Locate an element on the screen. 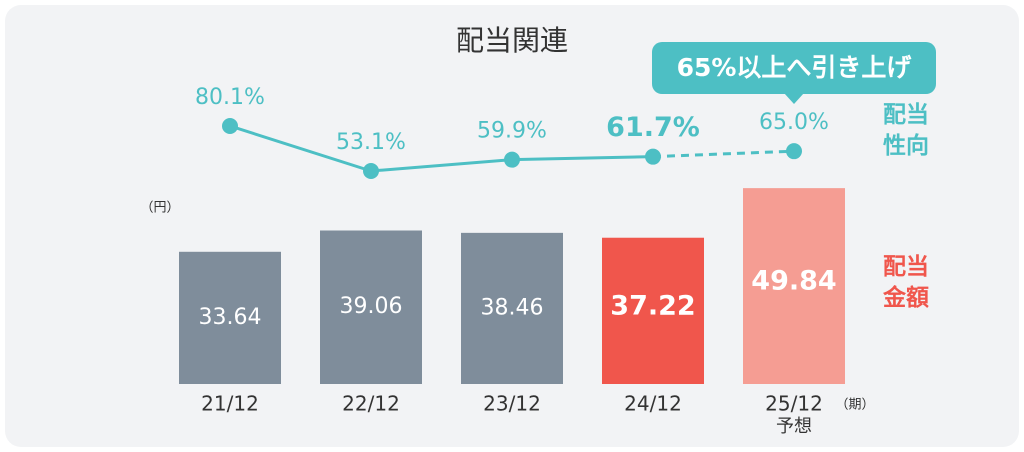 This screenshot has width=1024, height=452. callout-box is located at coordinates (794, 68).